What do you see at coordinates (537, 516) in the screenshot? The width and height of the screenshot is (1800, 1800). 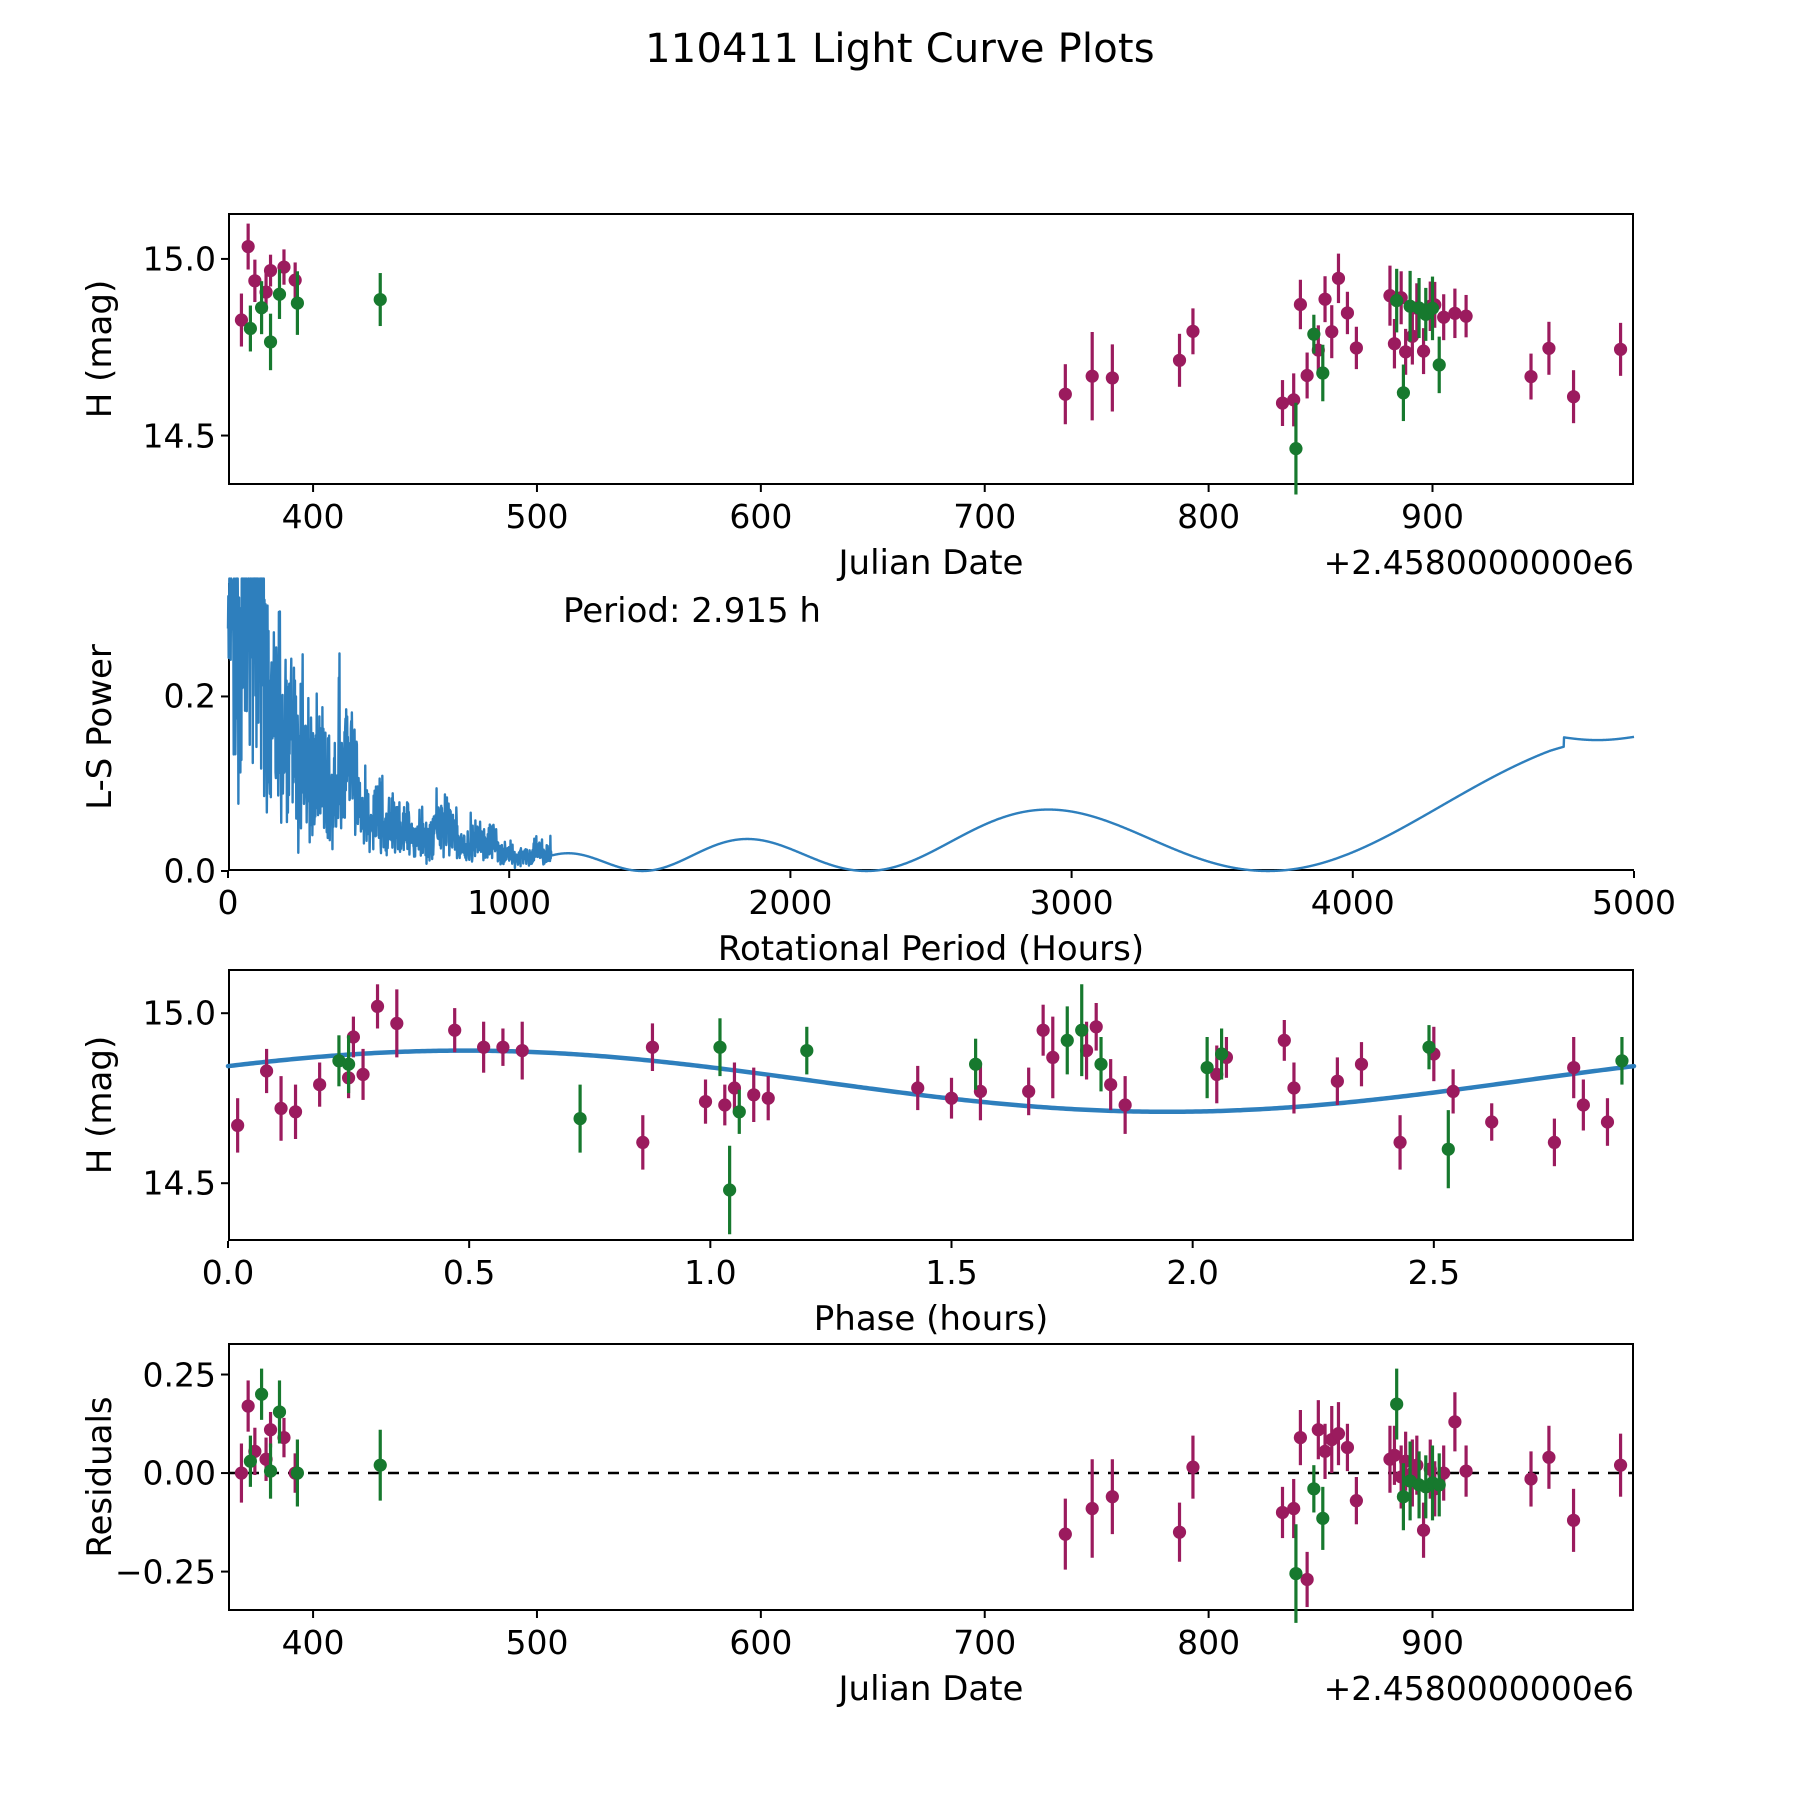 I see `panel-lightcurve-xtick-1: 500` at bounding box center [537, 516].